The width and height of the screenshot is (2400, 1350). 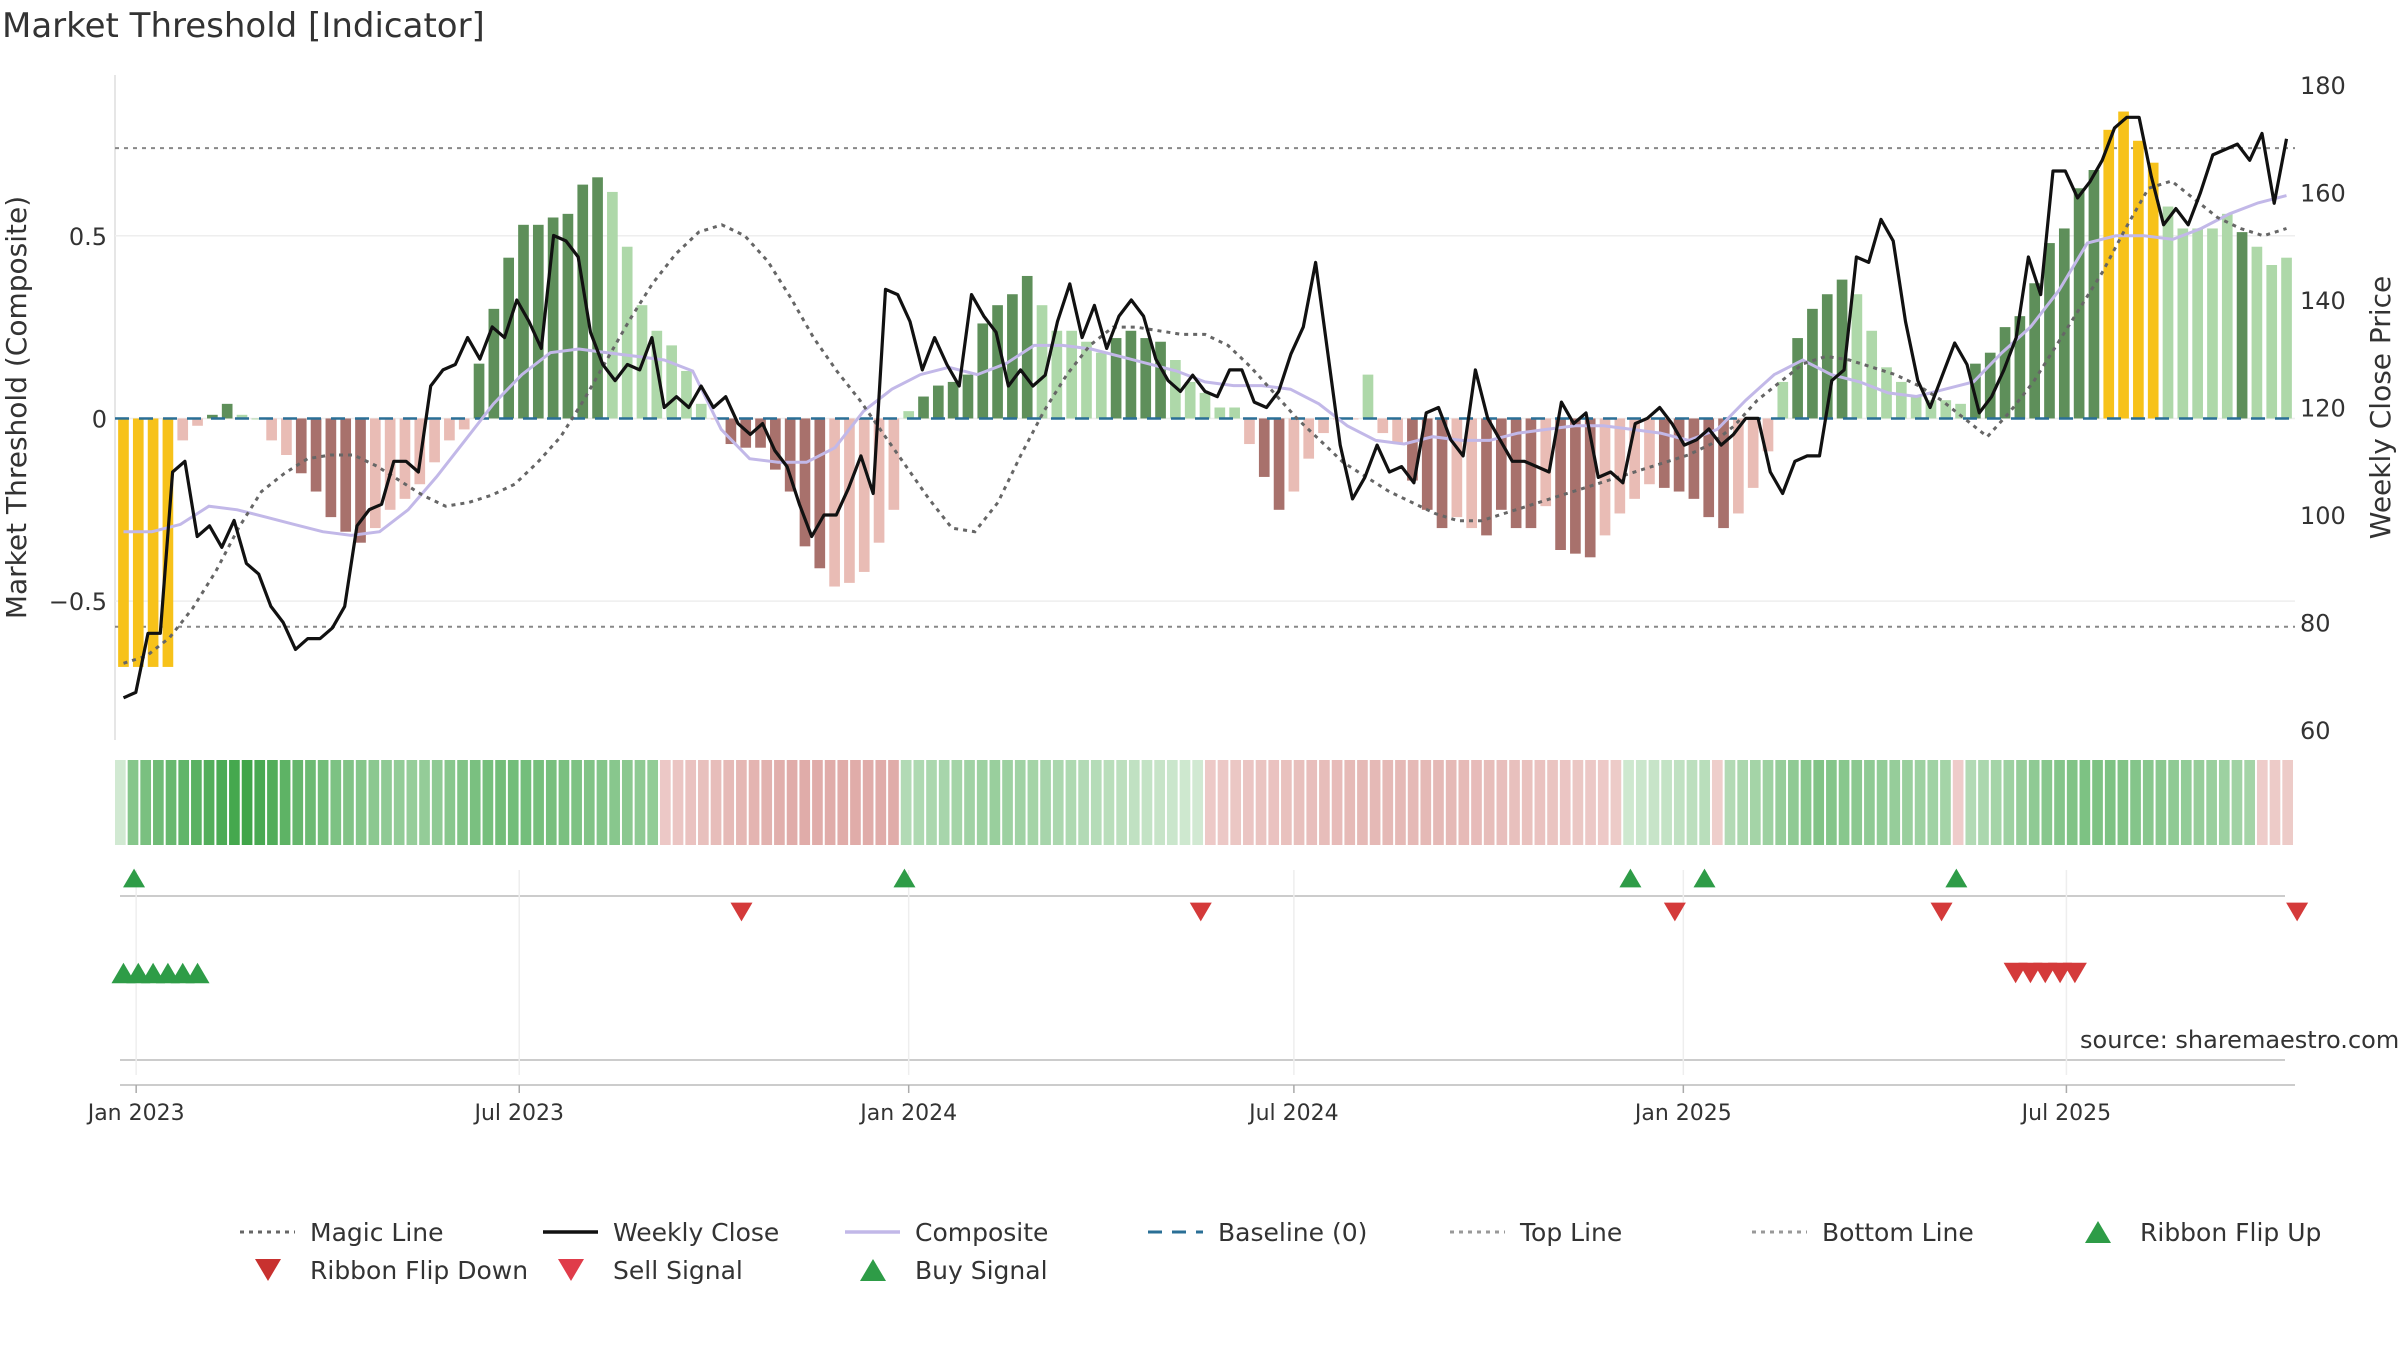 What do you see at coordinates (2323, 86) in the screenshot?
I see `y-tick-right: 180` at bounding box center [2323, 86].